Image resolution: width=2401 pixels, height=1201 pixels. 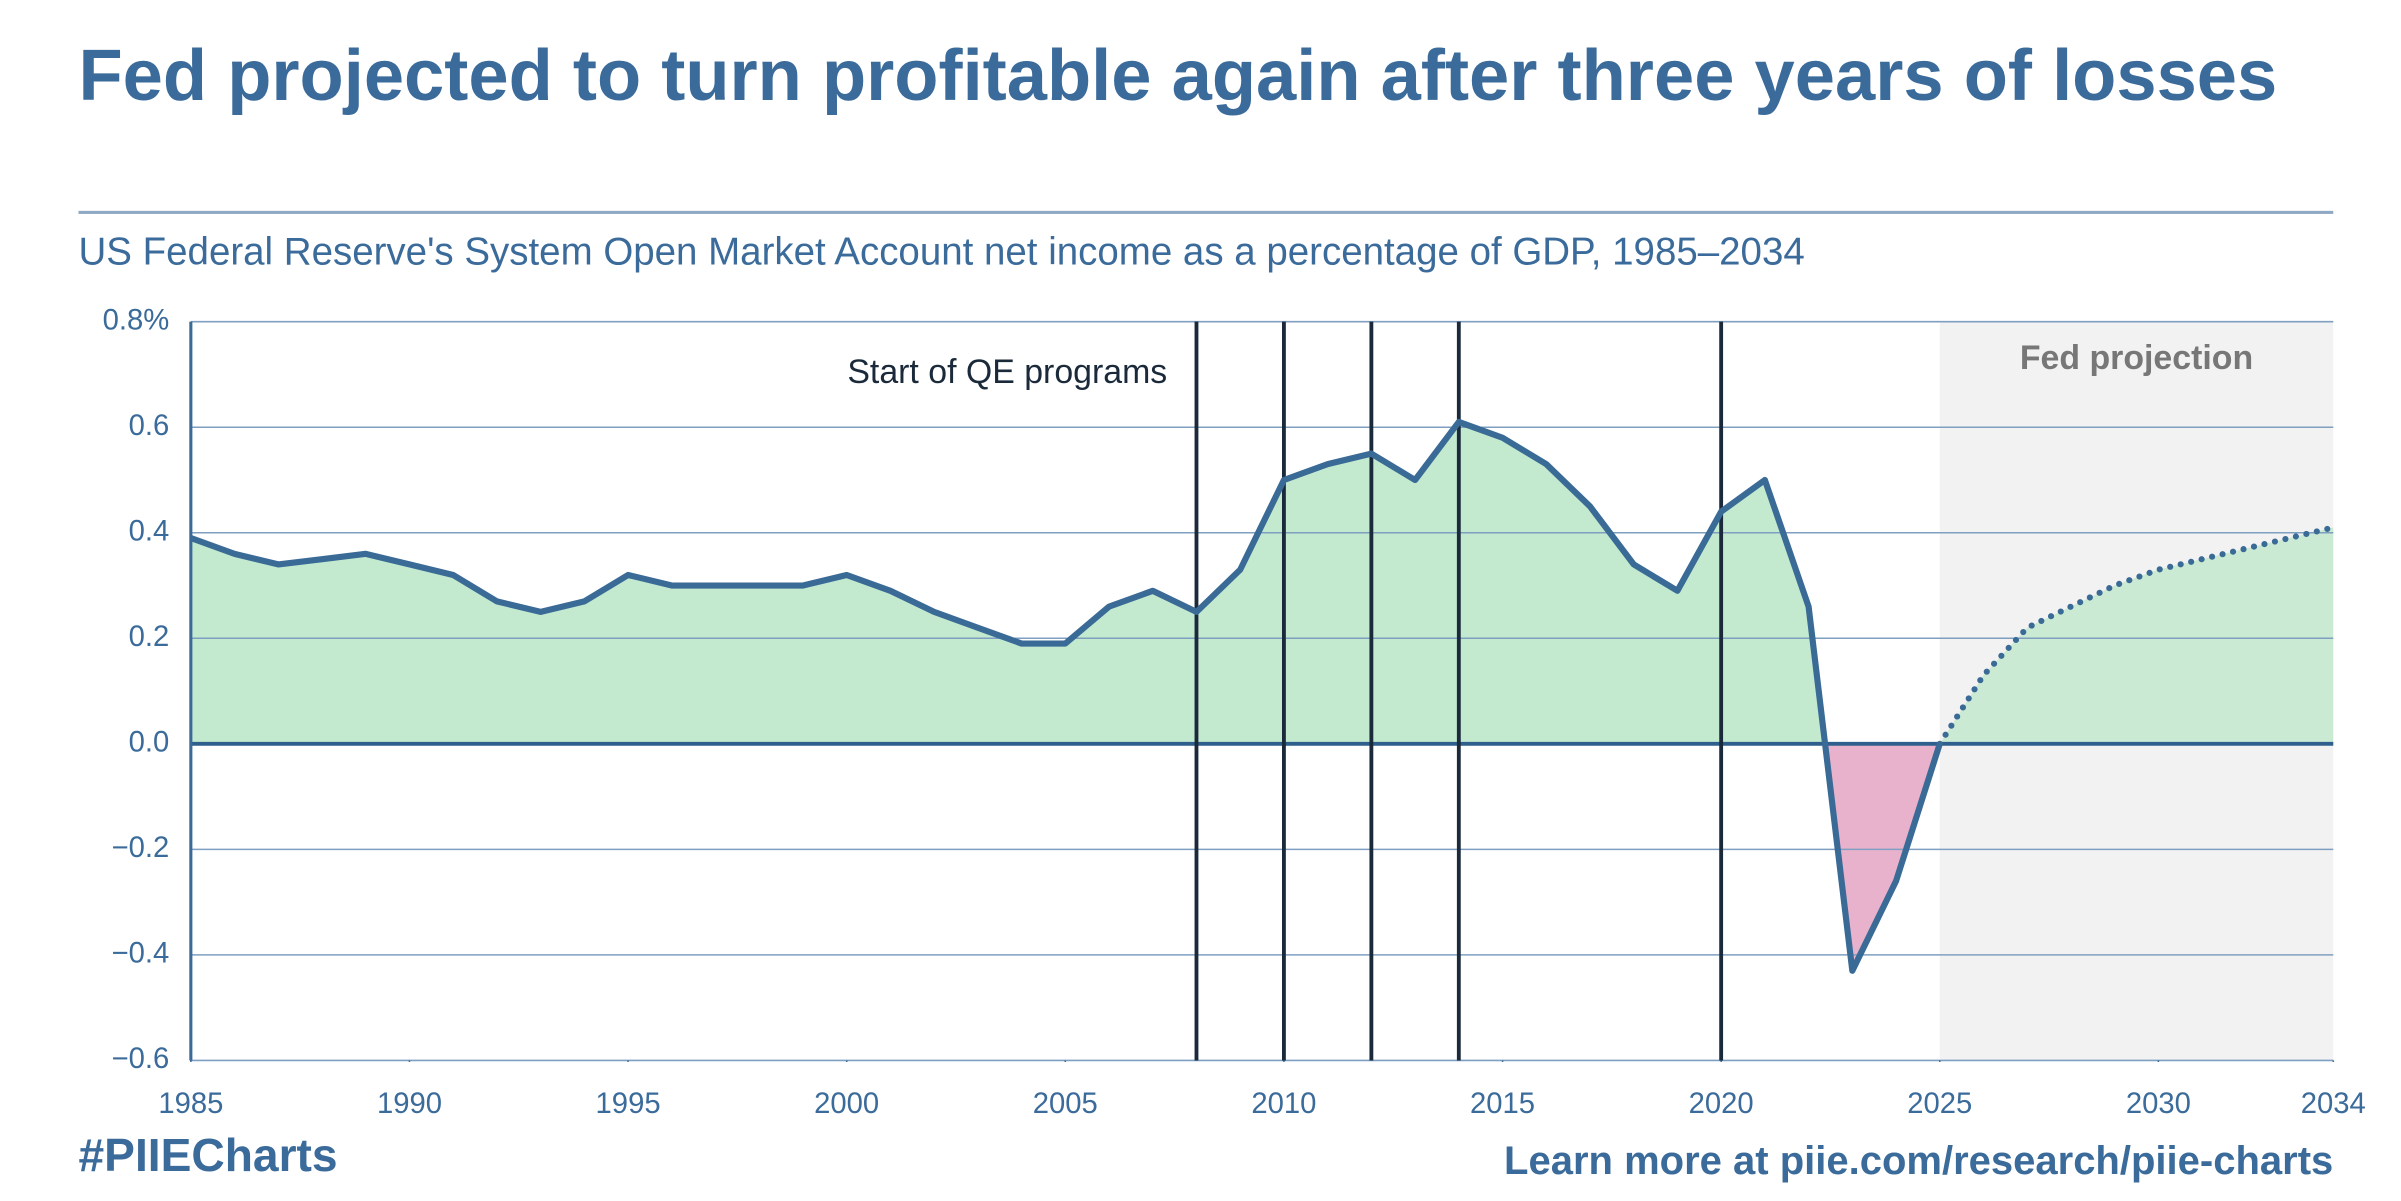 I want to click on x-tick-label: 1985, so click(x=190, y=1104).